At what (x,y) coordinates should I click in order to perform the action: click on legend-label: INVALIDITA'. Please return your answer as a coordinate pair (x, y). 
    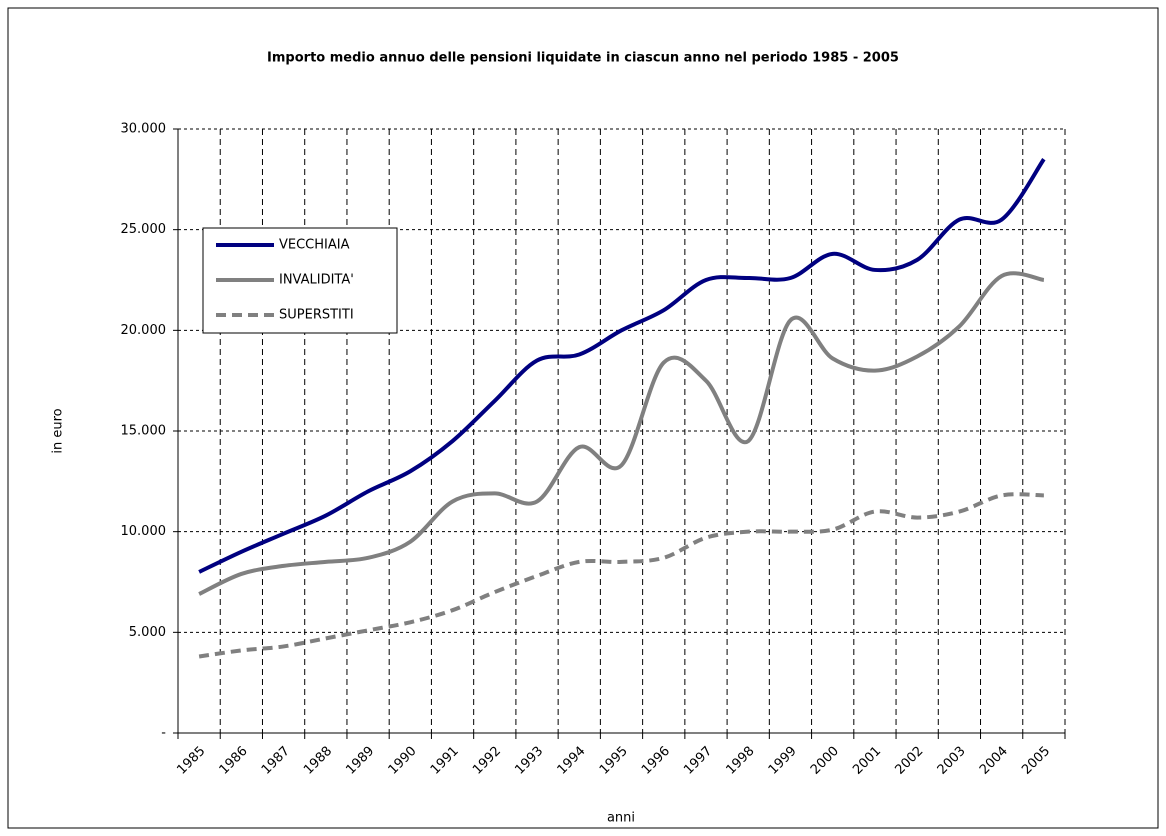
    Looking at the image, I should click on (316, 280).